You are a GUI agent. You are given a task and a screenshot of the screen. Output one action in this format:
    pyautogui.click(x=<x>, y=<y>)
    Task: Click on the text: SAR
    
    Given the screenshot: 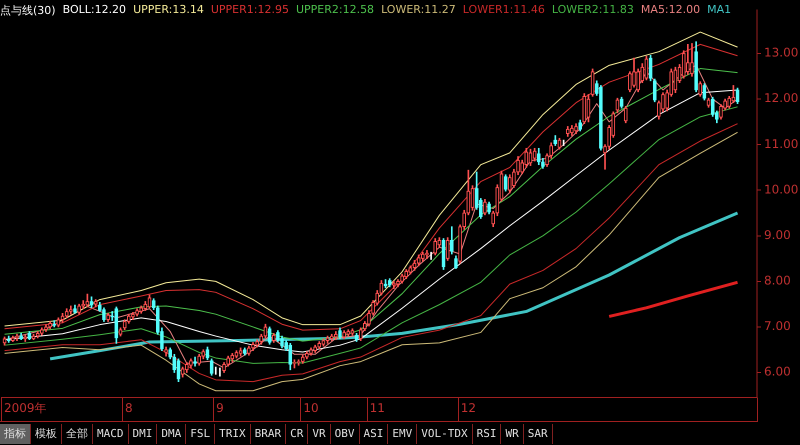 What is the action you would take?
    pyautogui.click(x=538, y=434)
    